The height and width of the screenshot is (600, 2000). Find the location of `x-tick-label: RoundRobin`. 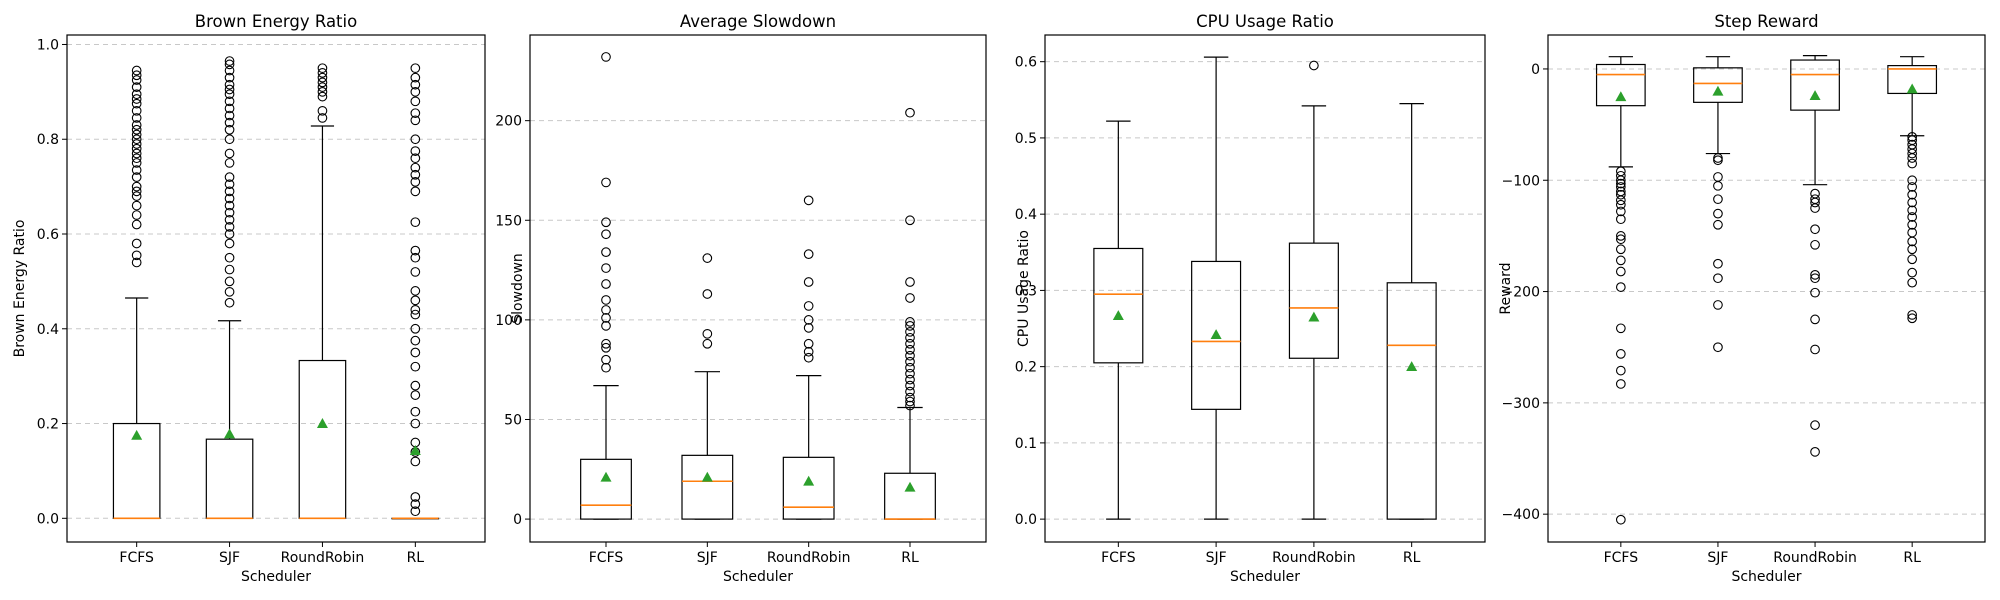

x-tick-label: RoundRobin is located at coordinates (809, 558).